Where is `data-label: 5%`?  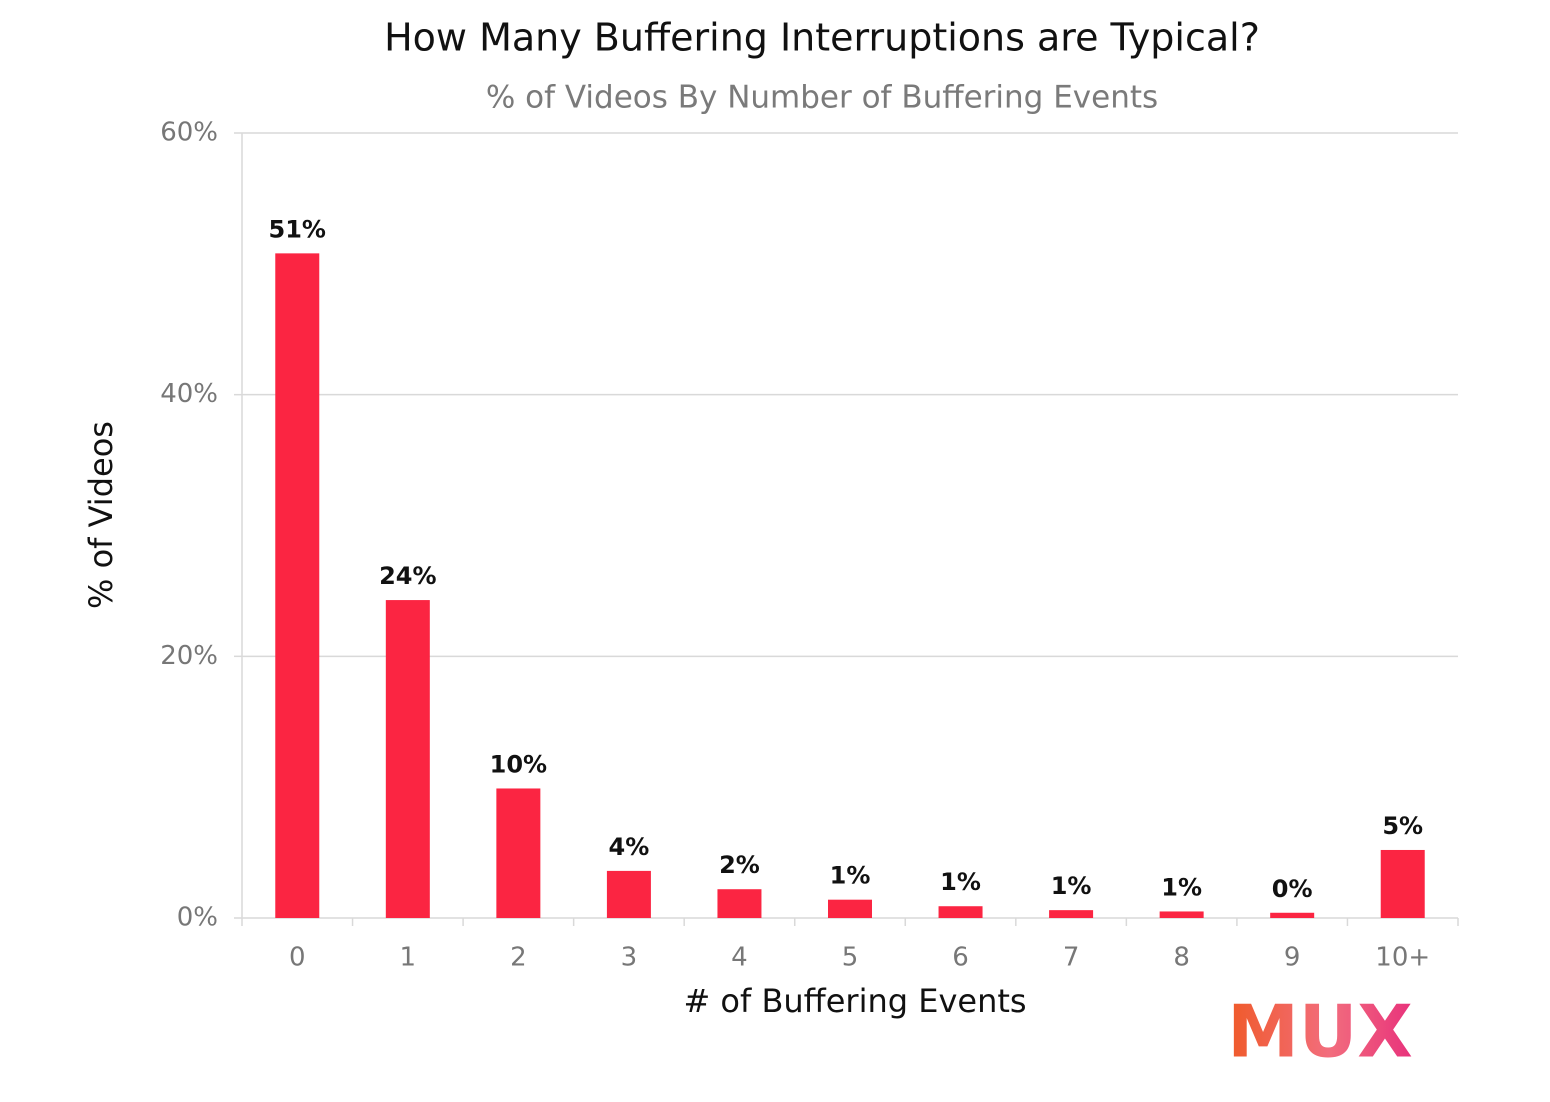 data-label: 5% is located at coordinates (1402, 826).